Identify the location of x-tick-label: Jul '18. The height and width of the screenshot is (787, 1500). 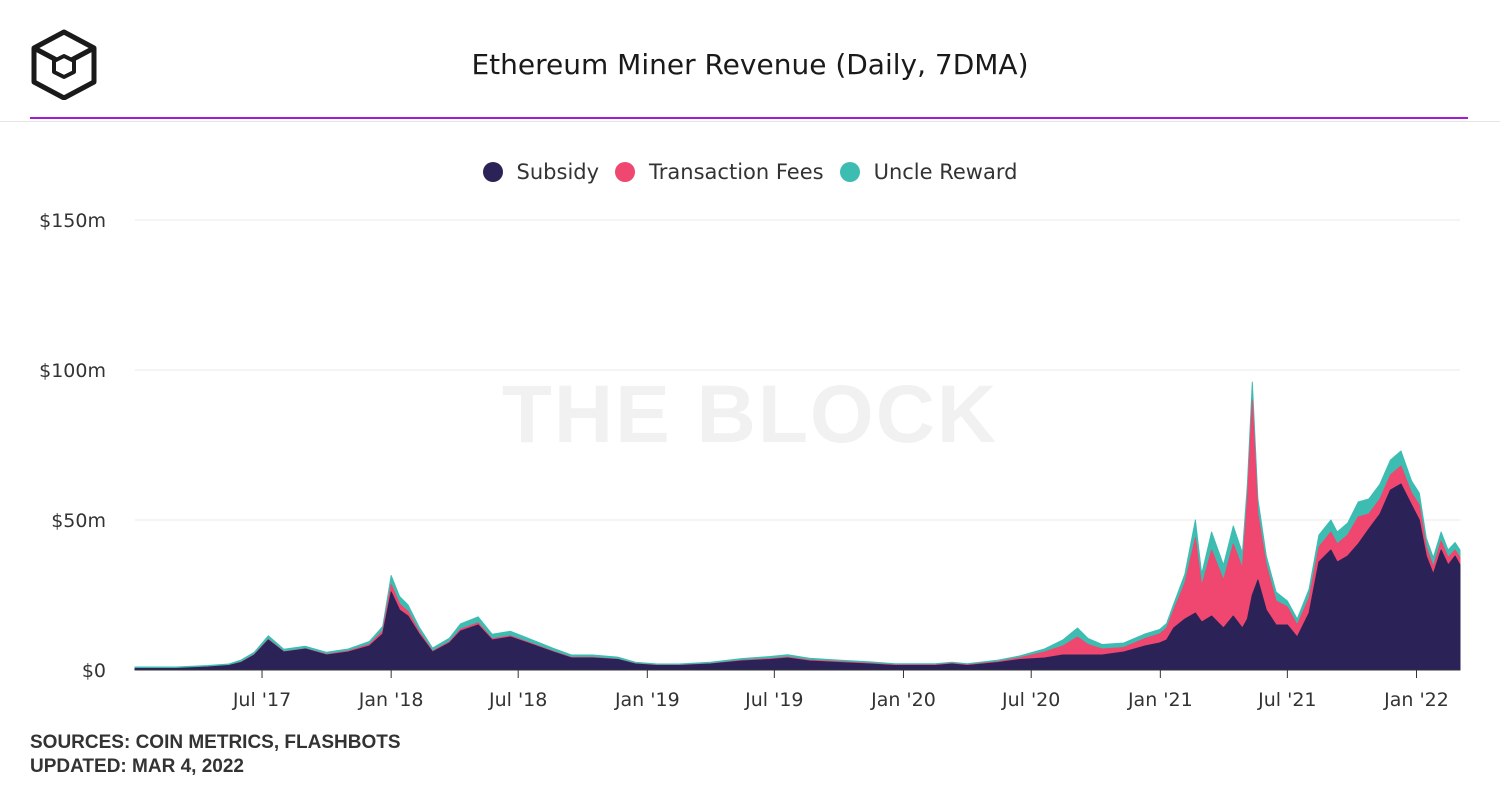
(517, 700).